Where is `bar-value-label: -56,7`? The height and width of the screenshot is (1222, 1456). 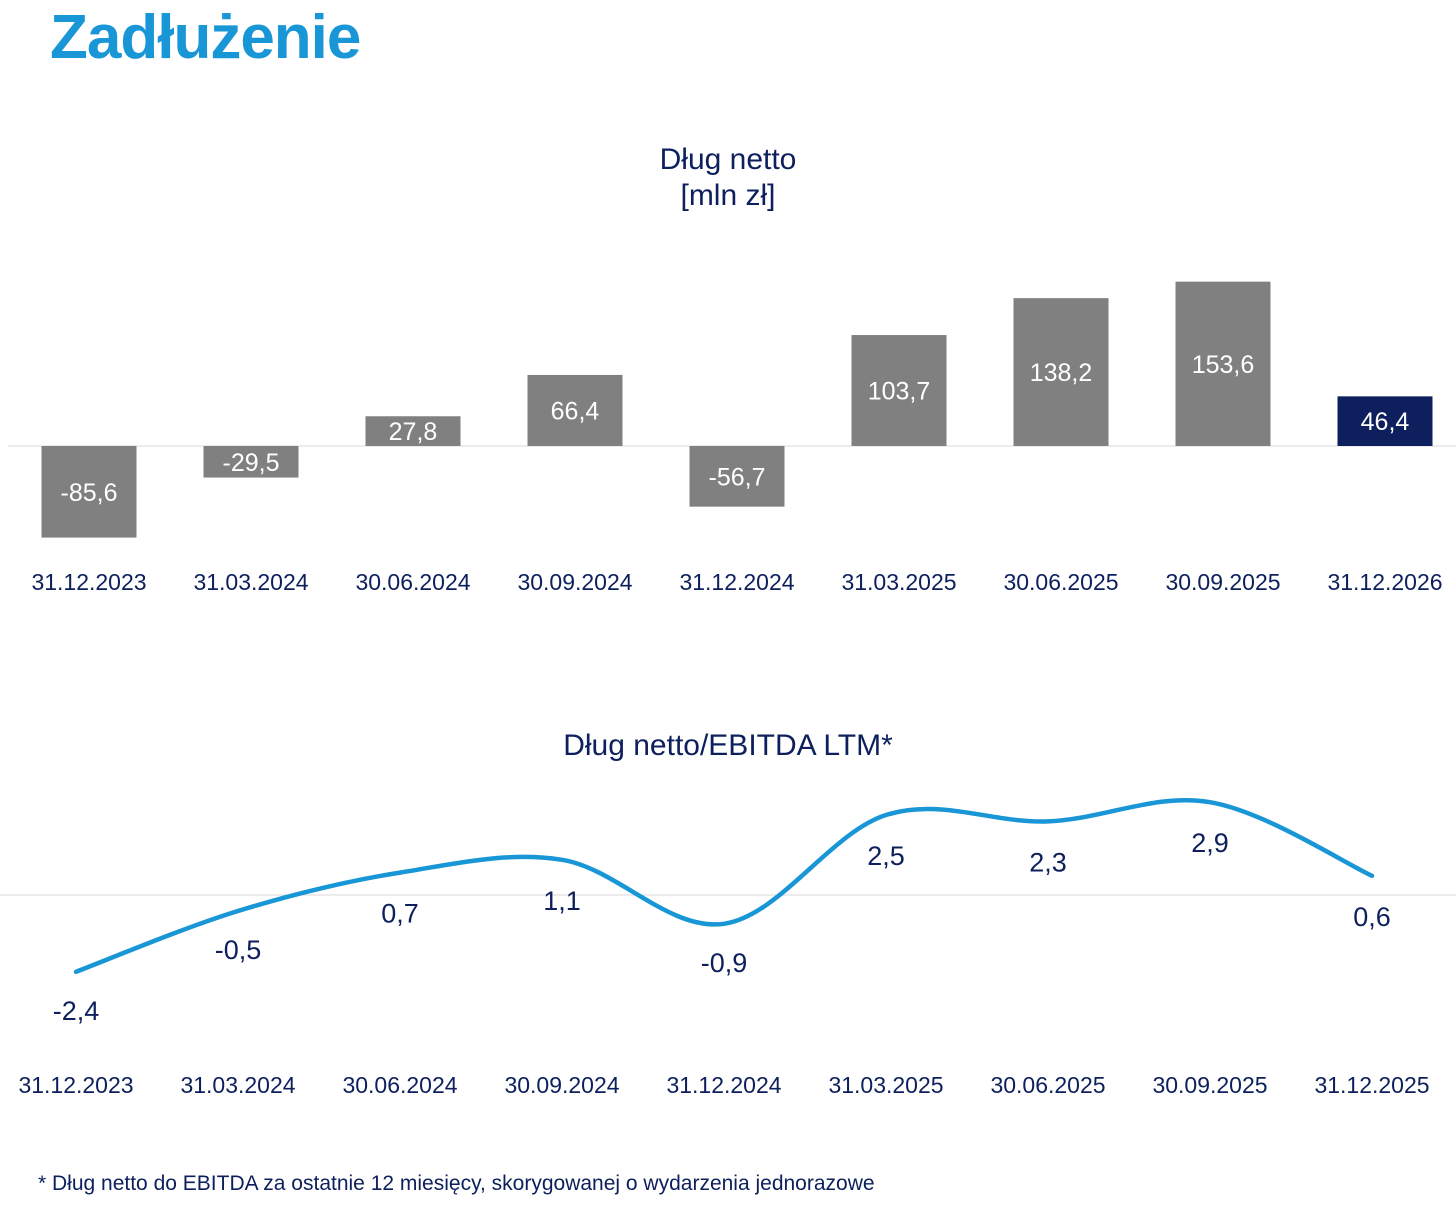
bar-value-label: -56,7 is located at coordinates (737, 477).